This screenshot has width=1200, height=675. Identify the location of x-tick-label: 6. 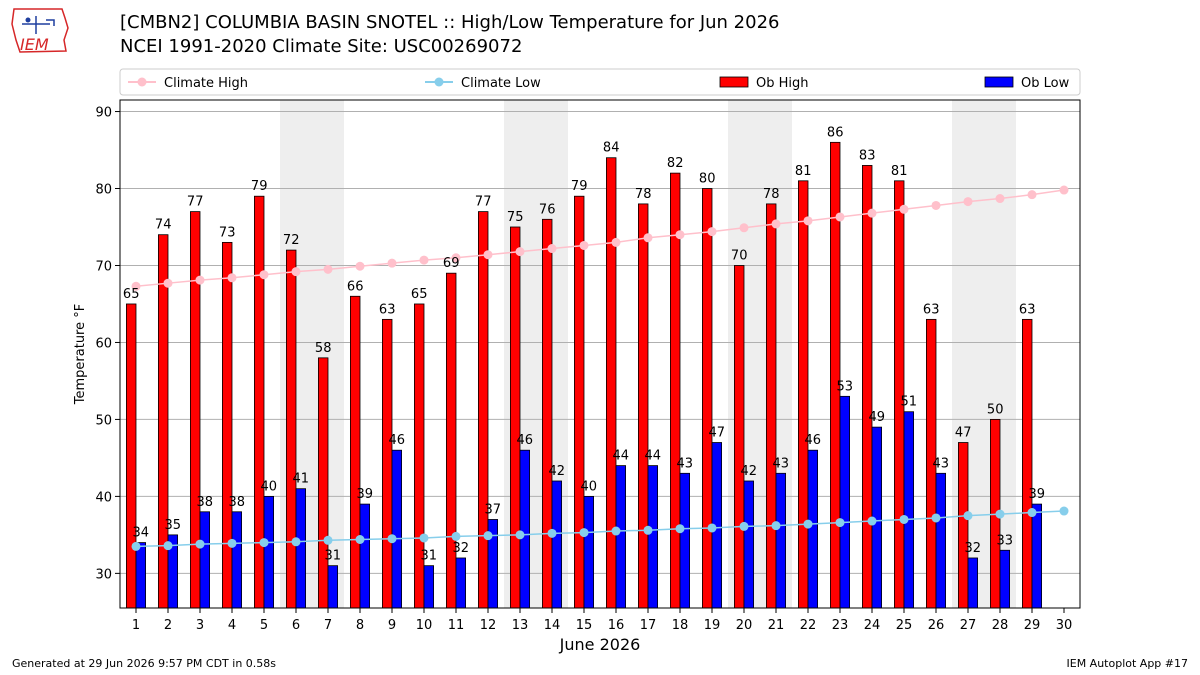
(296, 625).